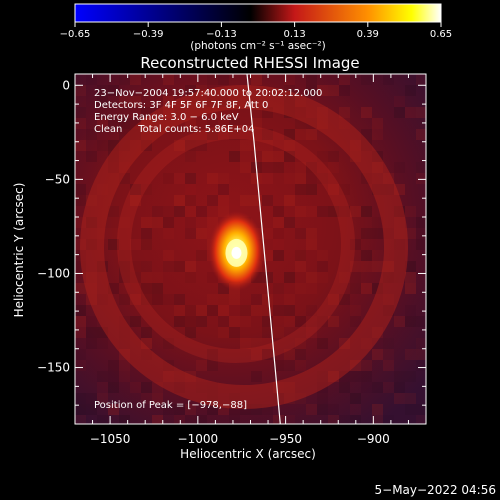  I want to click on annotation-detectors: Detectors: 3F 4F 5F 6F 7F 8F, Att 0, so click(181, 105).